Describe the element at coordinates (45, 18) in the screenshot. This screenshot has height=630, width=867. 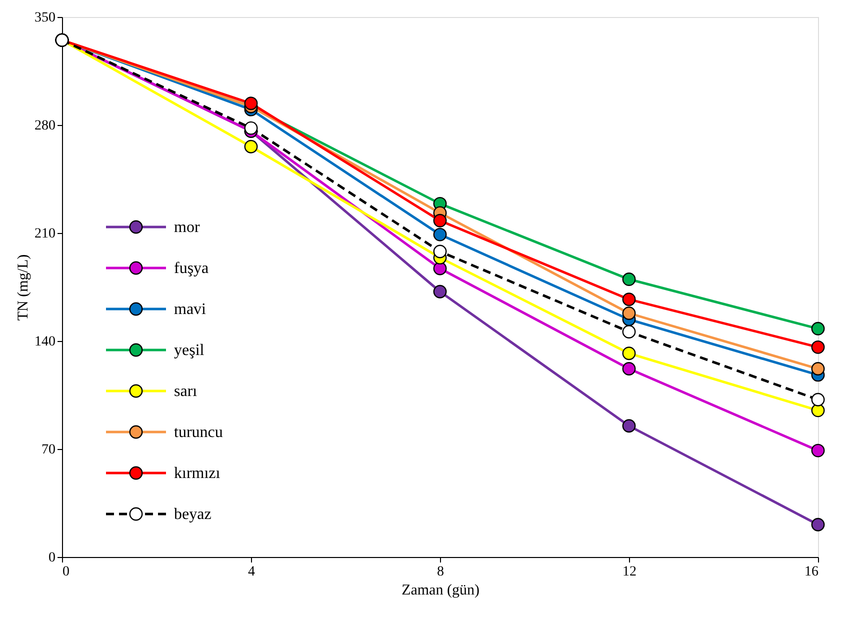
I see `y-tick-label: 350` at that location.